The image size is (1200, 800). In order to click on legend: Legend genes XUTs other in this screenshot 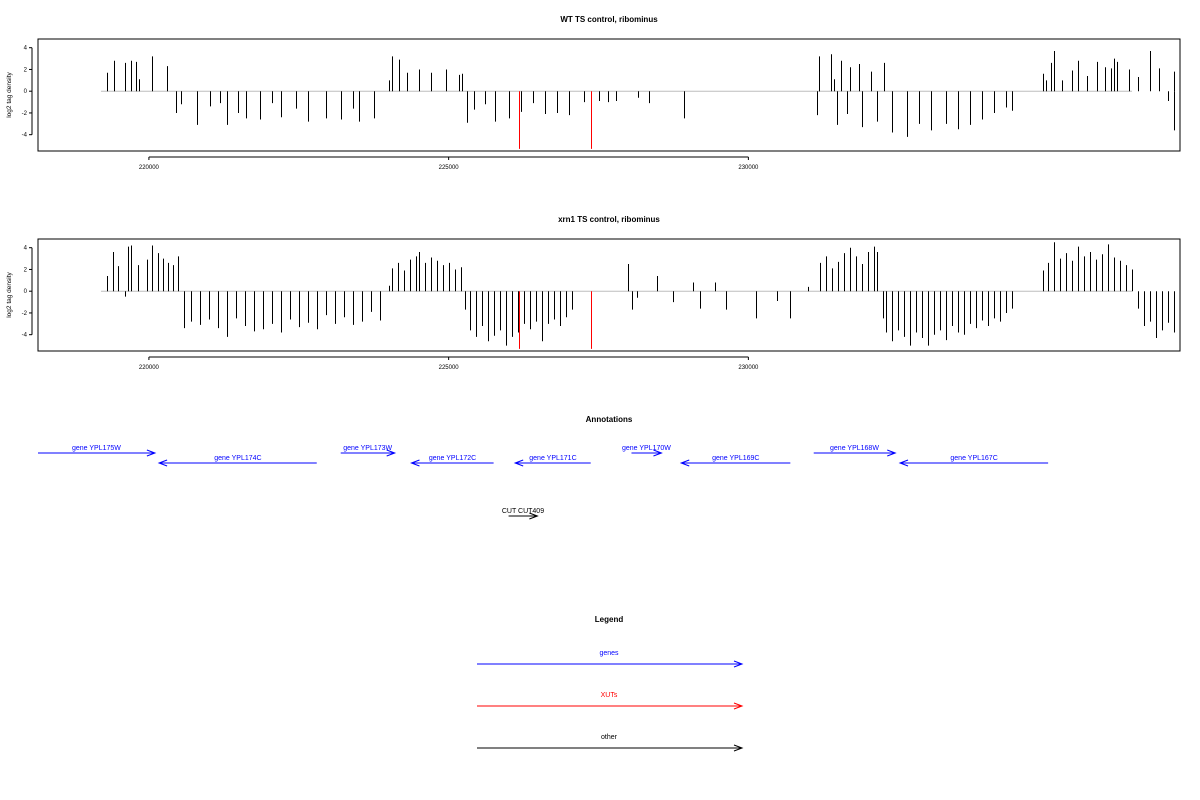, I will do `click(610, 683)`.